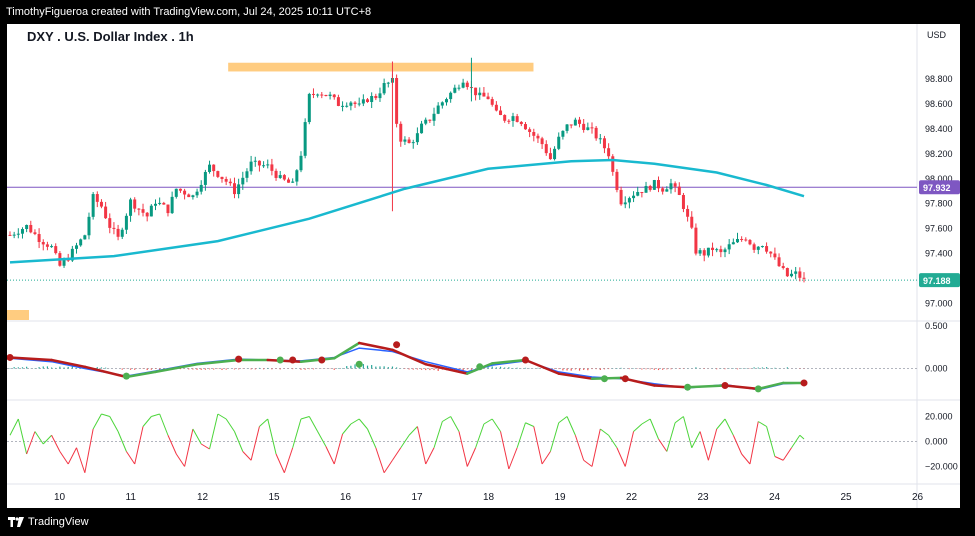 The height and width of the screenshot is (536, 975). I want to click on time-tick-label: 11, so click(131, 497).